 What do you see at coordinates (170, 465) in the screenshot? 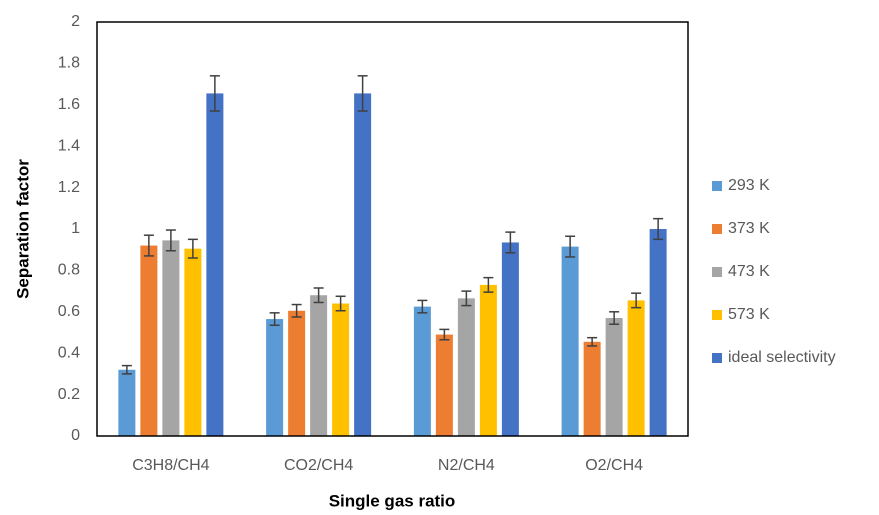
I see `x-tick-label: C3H8/CH4` at bounding box center [170, 465].